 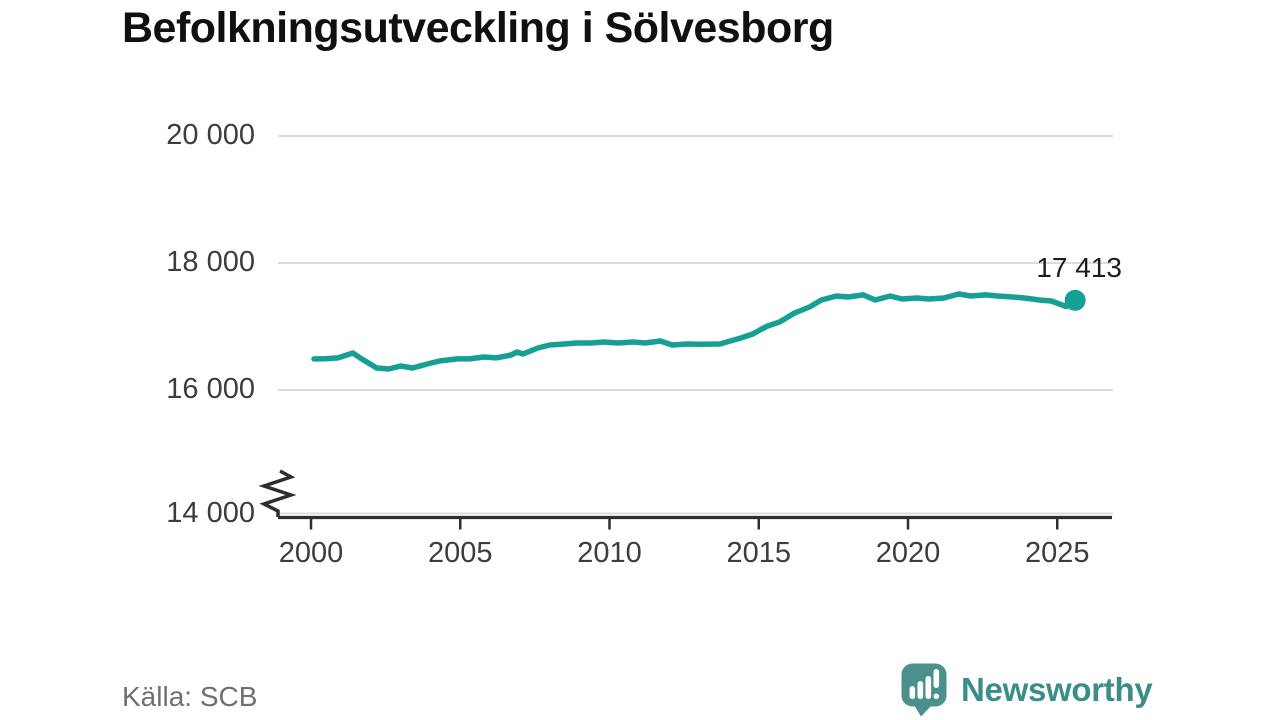 What do you see at coordinates (694, 331) in the screenshot?
I see `population-series-line` at bounding box center [694, 331].